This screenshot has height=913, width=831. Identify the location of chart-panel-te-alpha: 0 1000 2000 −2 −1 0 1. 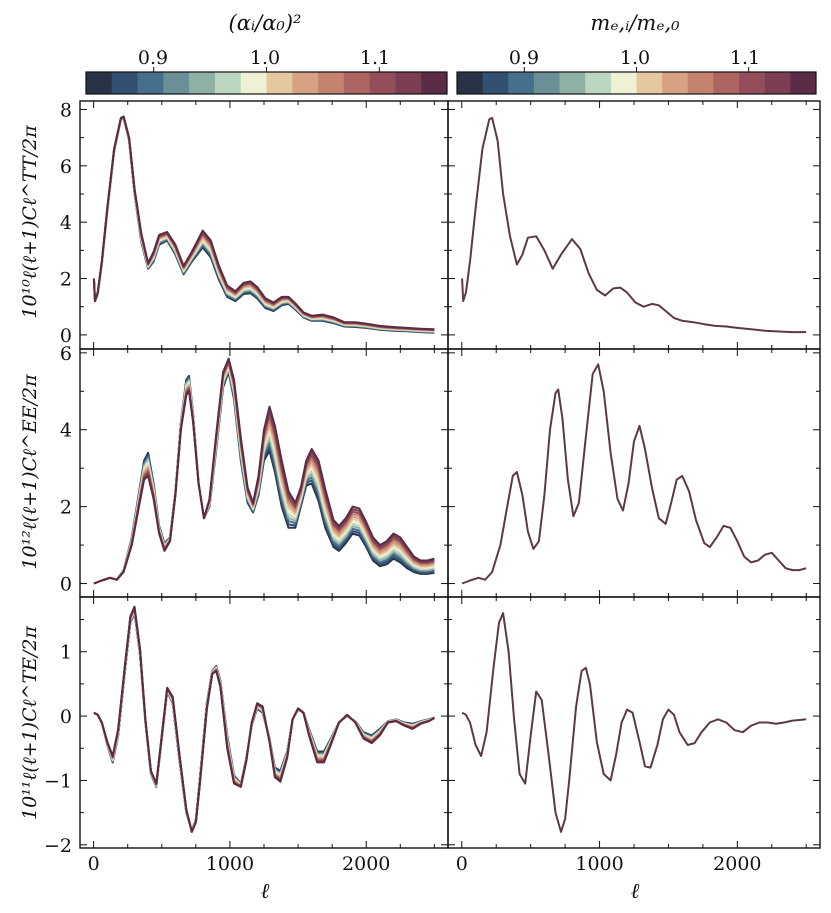
(246, 735).